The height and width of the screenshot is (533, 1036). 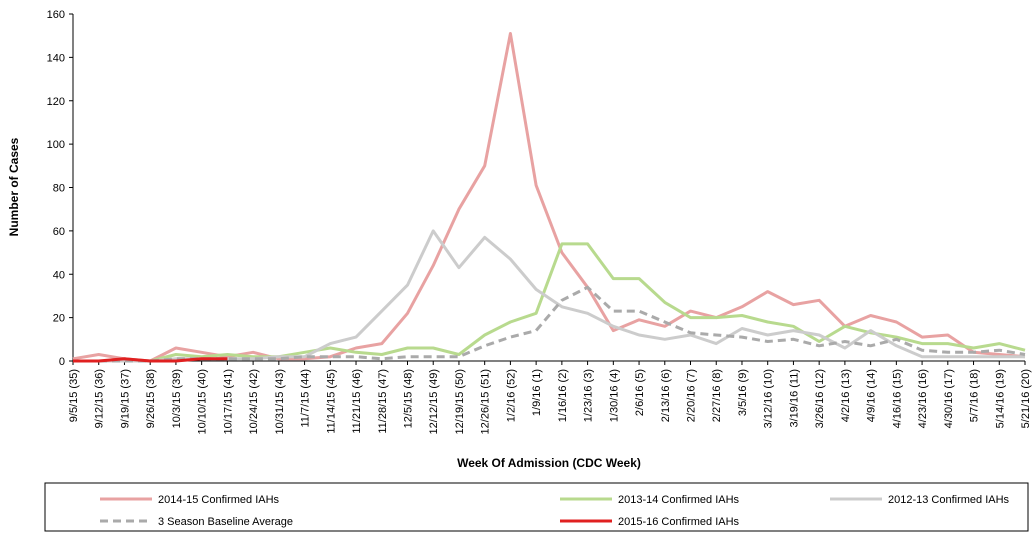 I want to click on x-tick-label: 2/20/16 (7), so click(x=692, y=395).